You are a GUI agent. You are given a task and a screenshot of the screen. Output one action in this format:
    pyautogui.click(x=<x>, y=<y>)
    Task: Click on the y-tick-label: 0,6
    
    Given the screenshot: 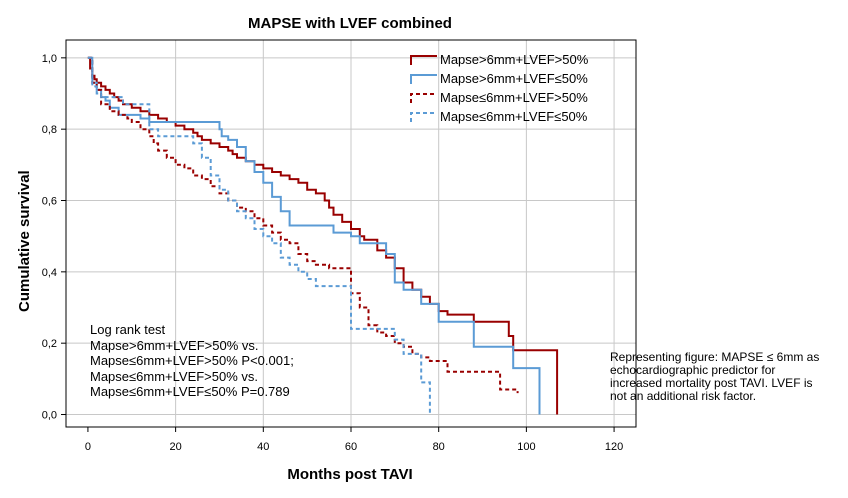 What is the action you would take?
    pyautogui.click(x=49, y=202)
    